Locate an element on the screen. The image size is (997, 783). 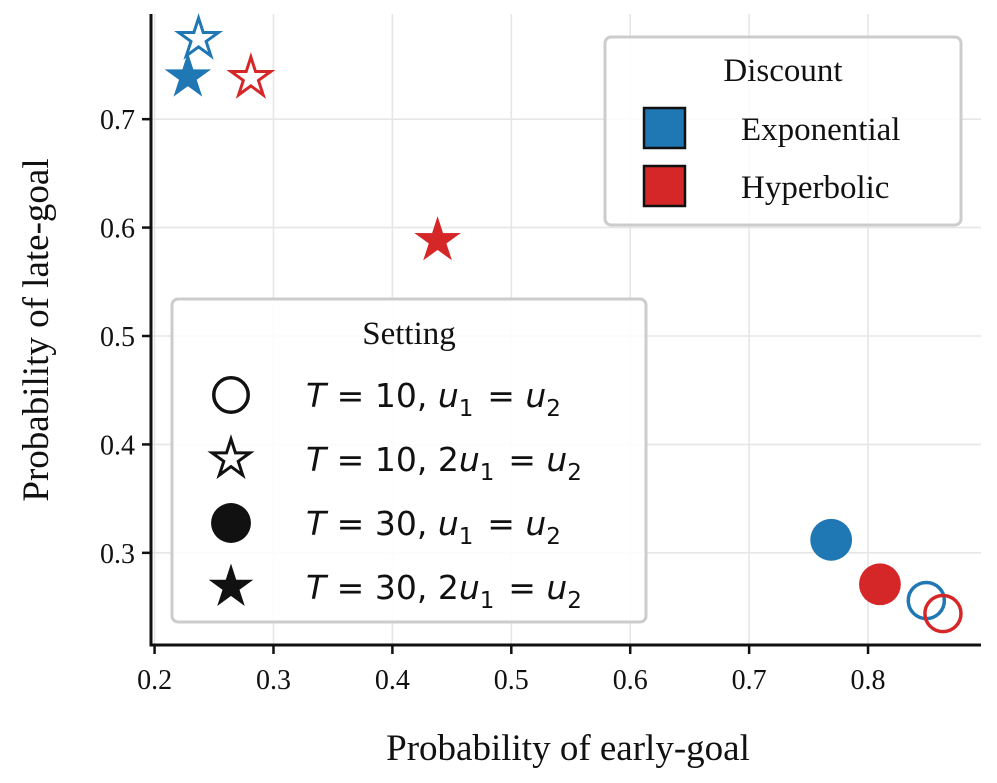
x-axis-title: Probability of early-goal is located at coordinates (568, 748).